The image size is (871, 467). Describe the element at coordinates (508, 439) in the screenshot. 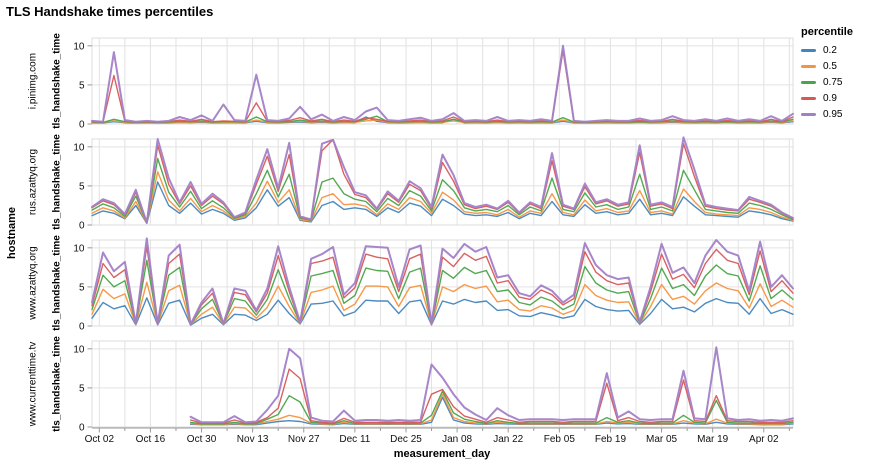

I see `svg-text: Jan 22` at that location.